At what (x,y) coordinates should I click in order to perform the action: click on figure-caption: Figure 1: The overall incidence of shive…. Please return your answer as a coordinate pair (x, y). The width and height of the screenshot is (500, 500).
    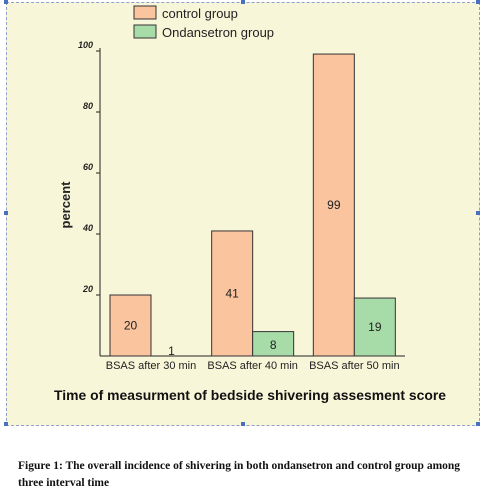
    Looking at the image, I should click on (239, 474).